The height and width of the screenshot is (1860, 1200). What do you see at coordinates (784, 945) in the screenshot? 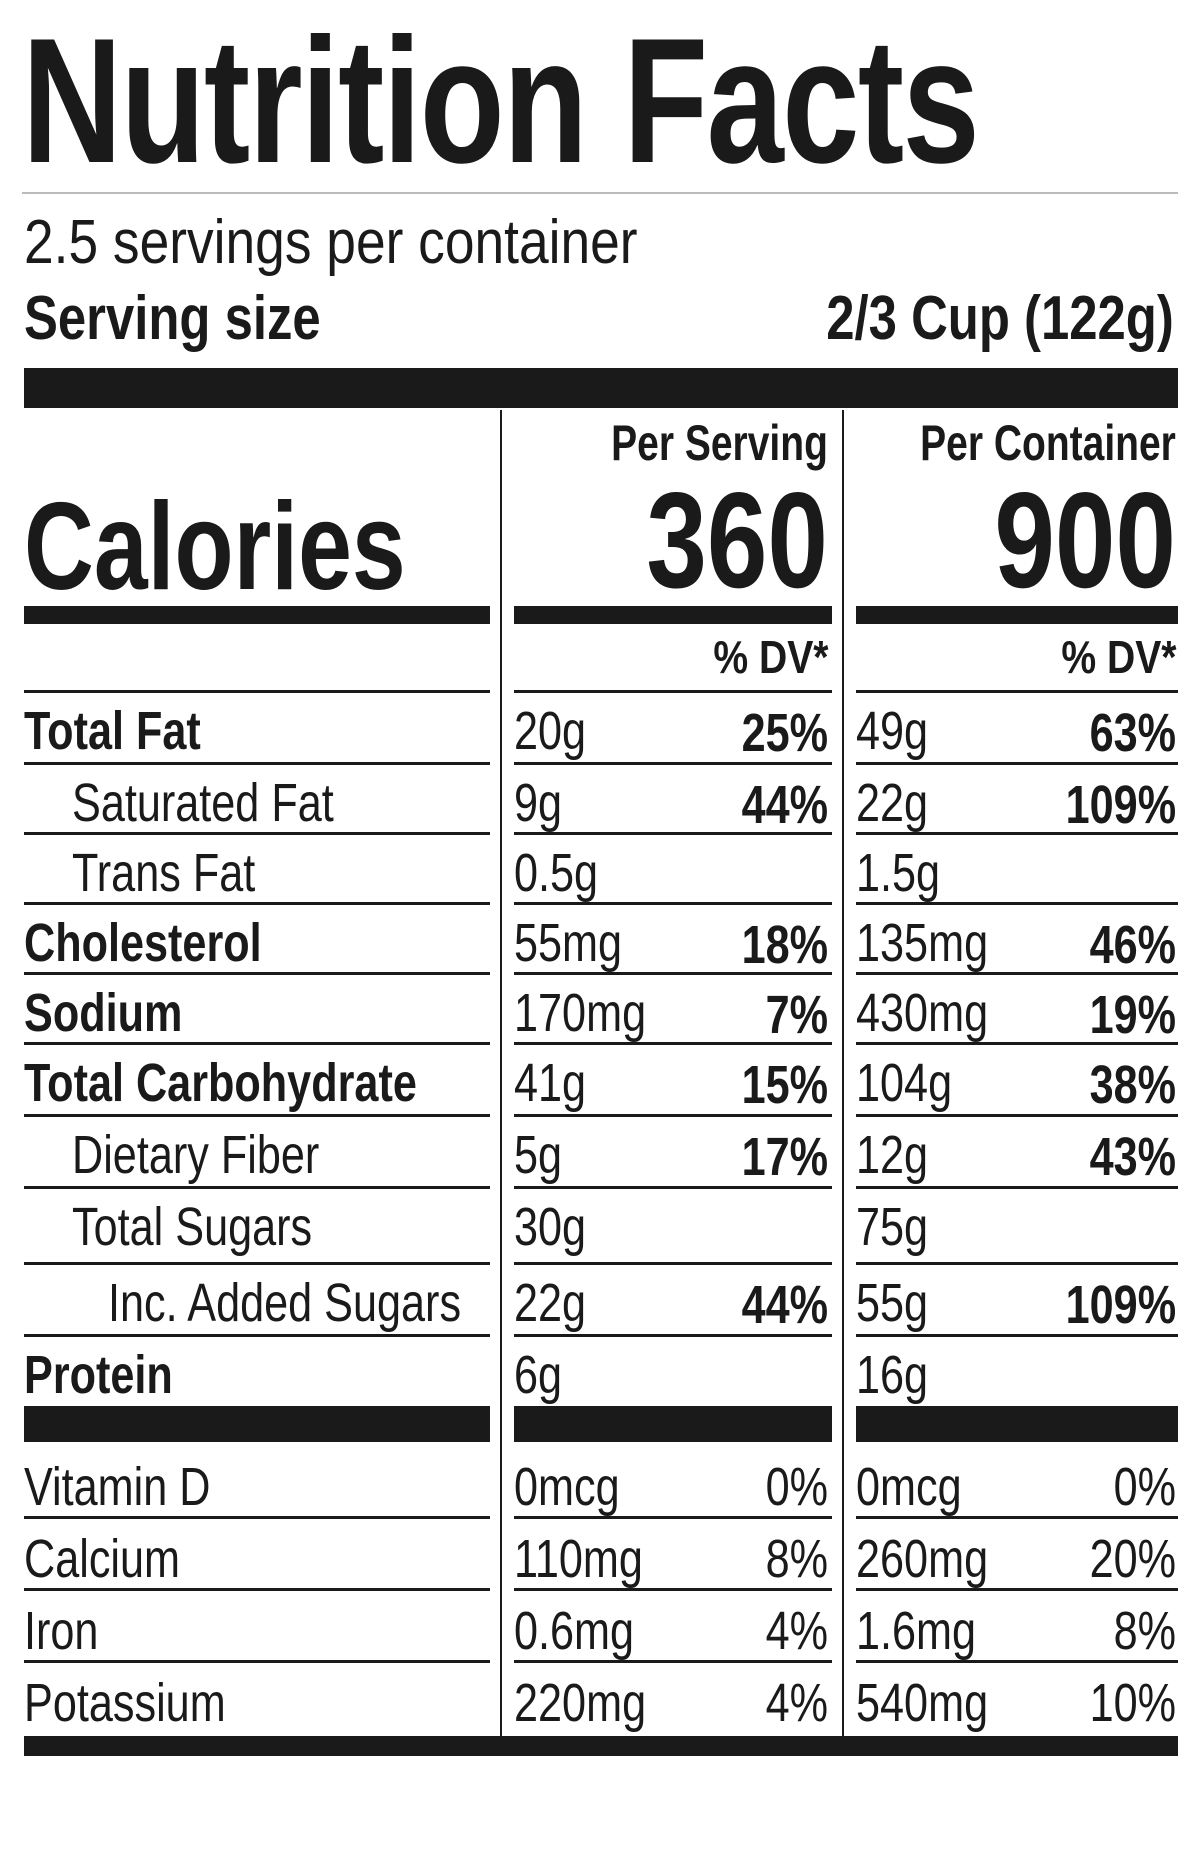
I see `serving-dv-cholesterol: 18%` at bounding box center [784, 945].